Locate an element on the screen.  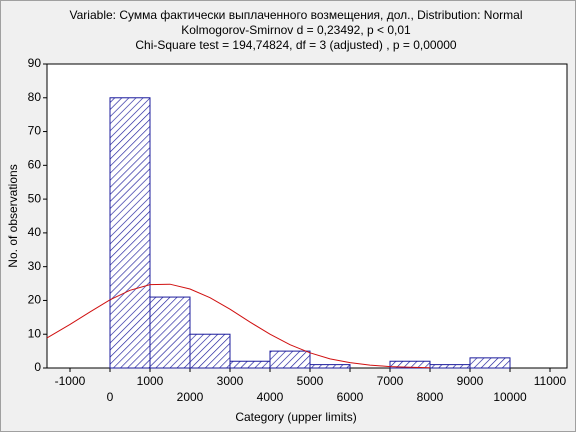
fit-curve is located at coordinates (238, 326).